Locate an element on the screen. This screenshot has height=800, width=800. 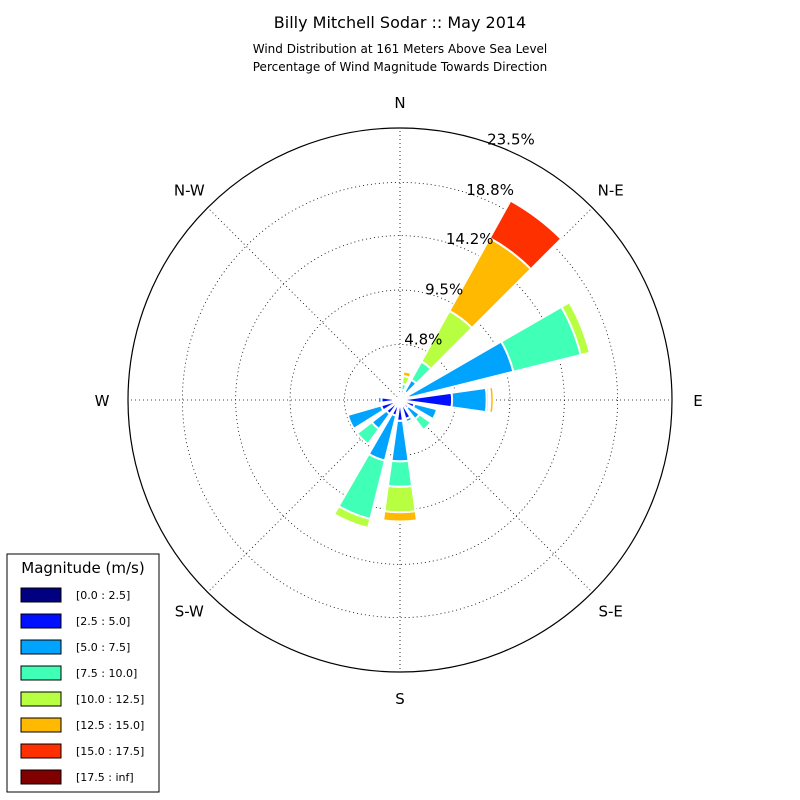
direction-label-ne: N-E is located at coordinates (611, 190).